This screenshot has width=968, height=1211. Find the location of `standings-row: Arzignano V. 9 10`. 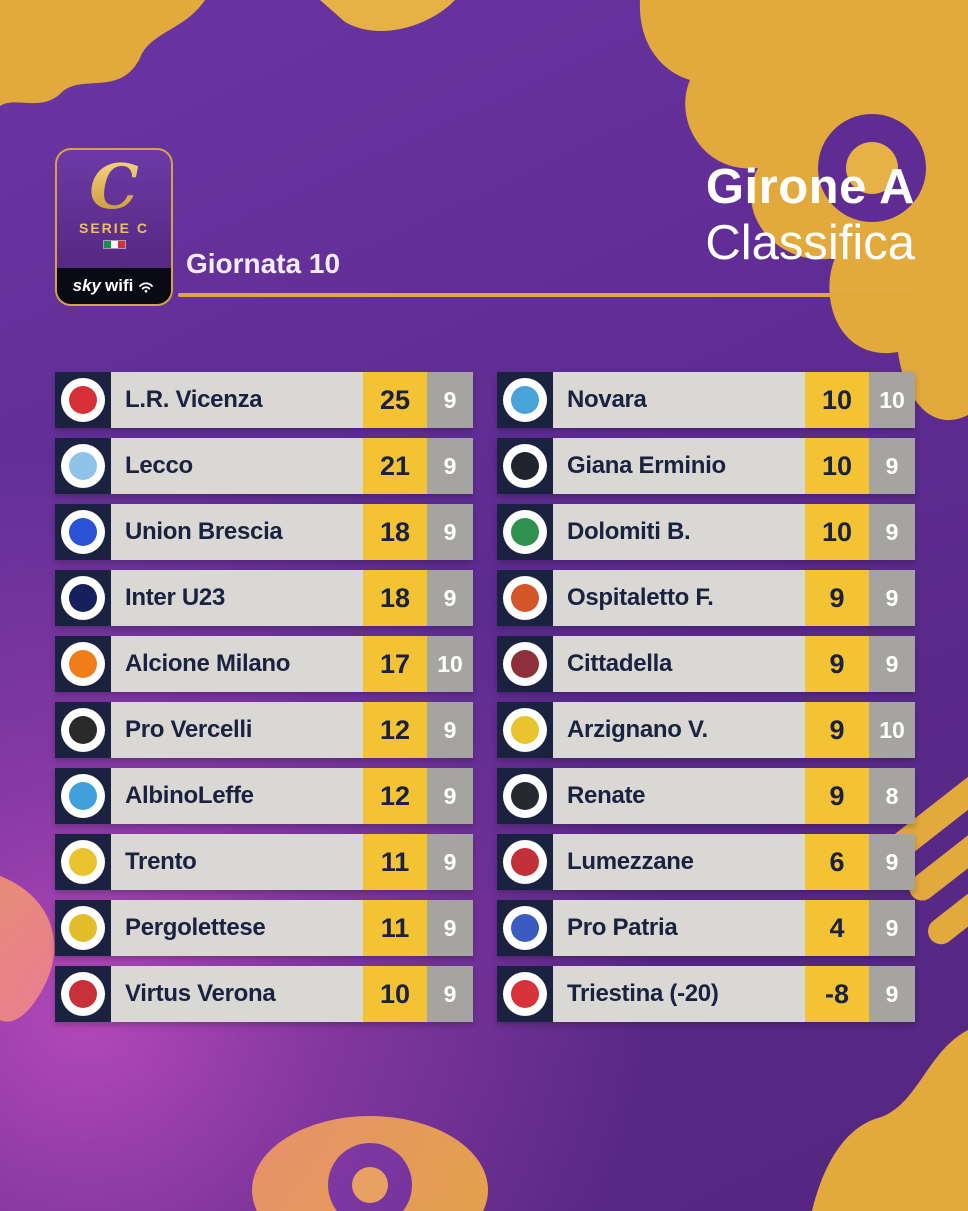

standings-row: Arzignano V. 9 10 is located at coordinates (706, 730).